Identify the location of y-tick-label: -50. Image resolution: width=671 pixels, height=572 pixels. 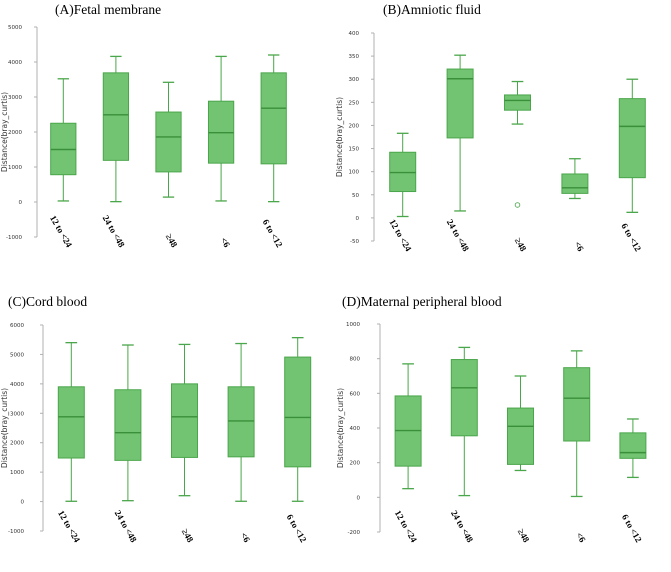
(354, 242).